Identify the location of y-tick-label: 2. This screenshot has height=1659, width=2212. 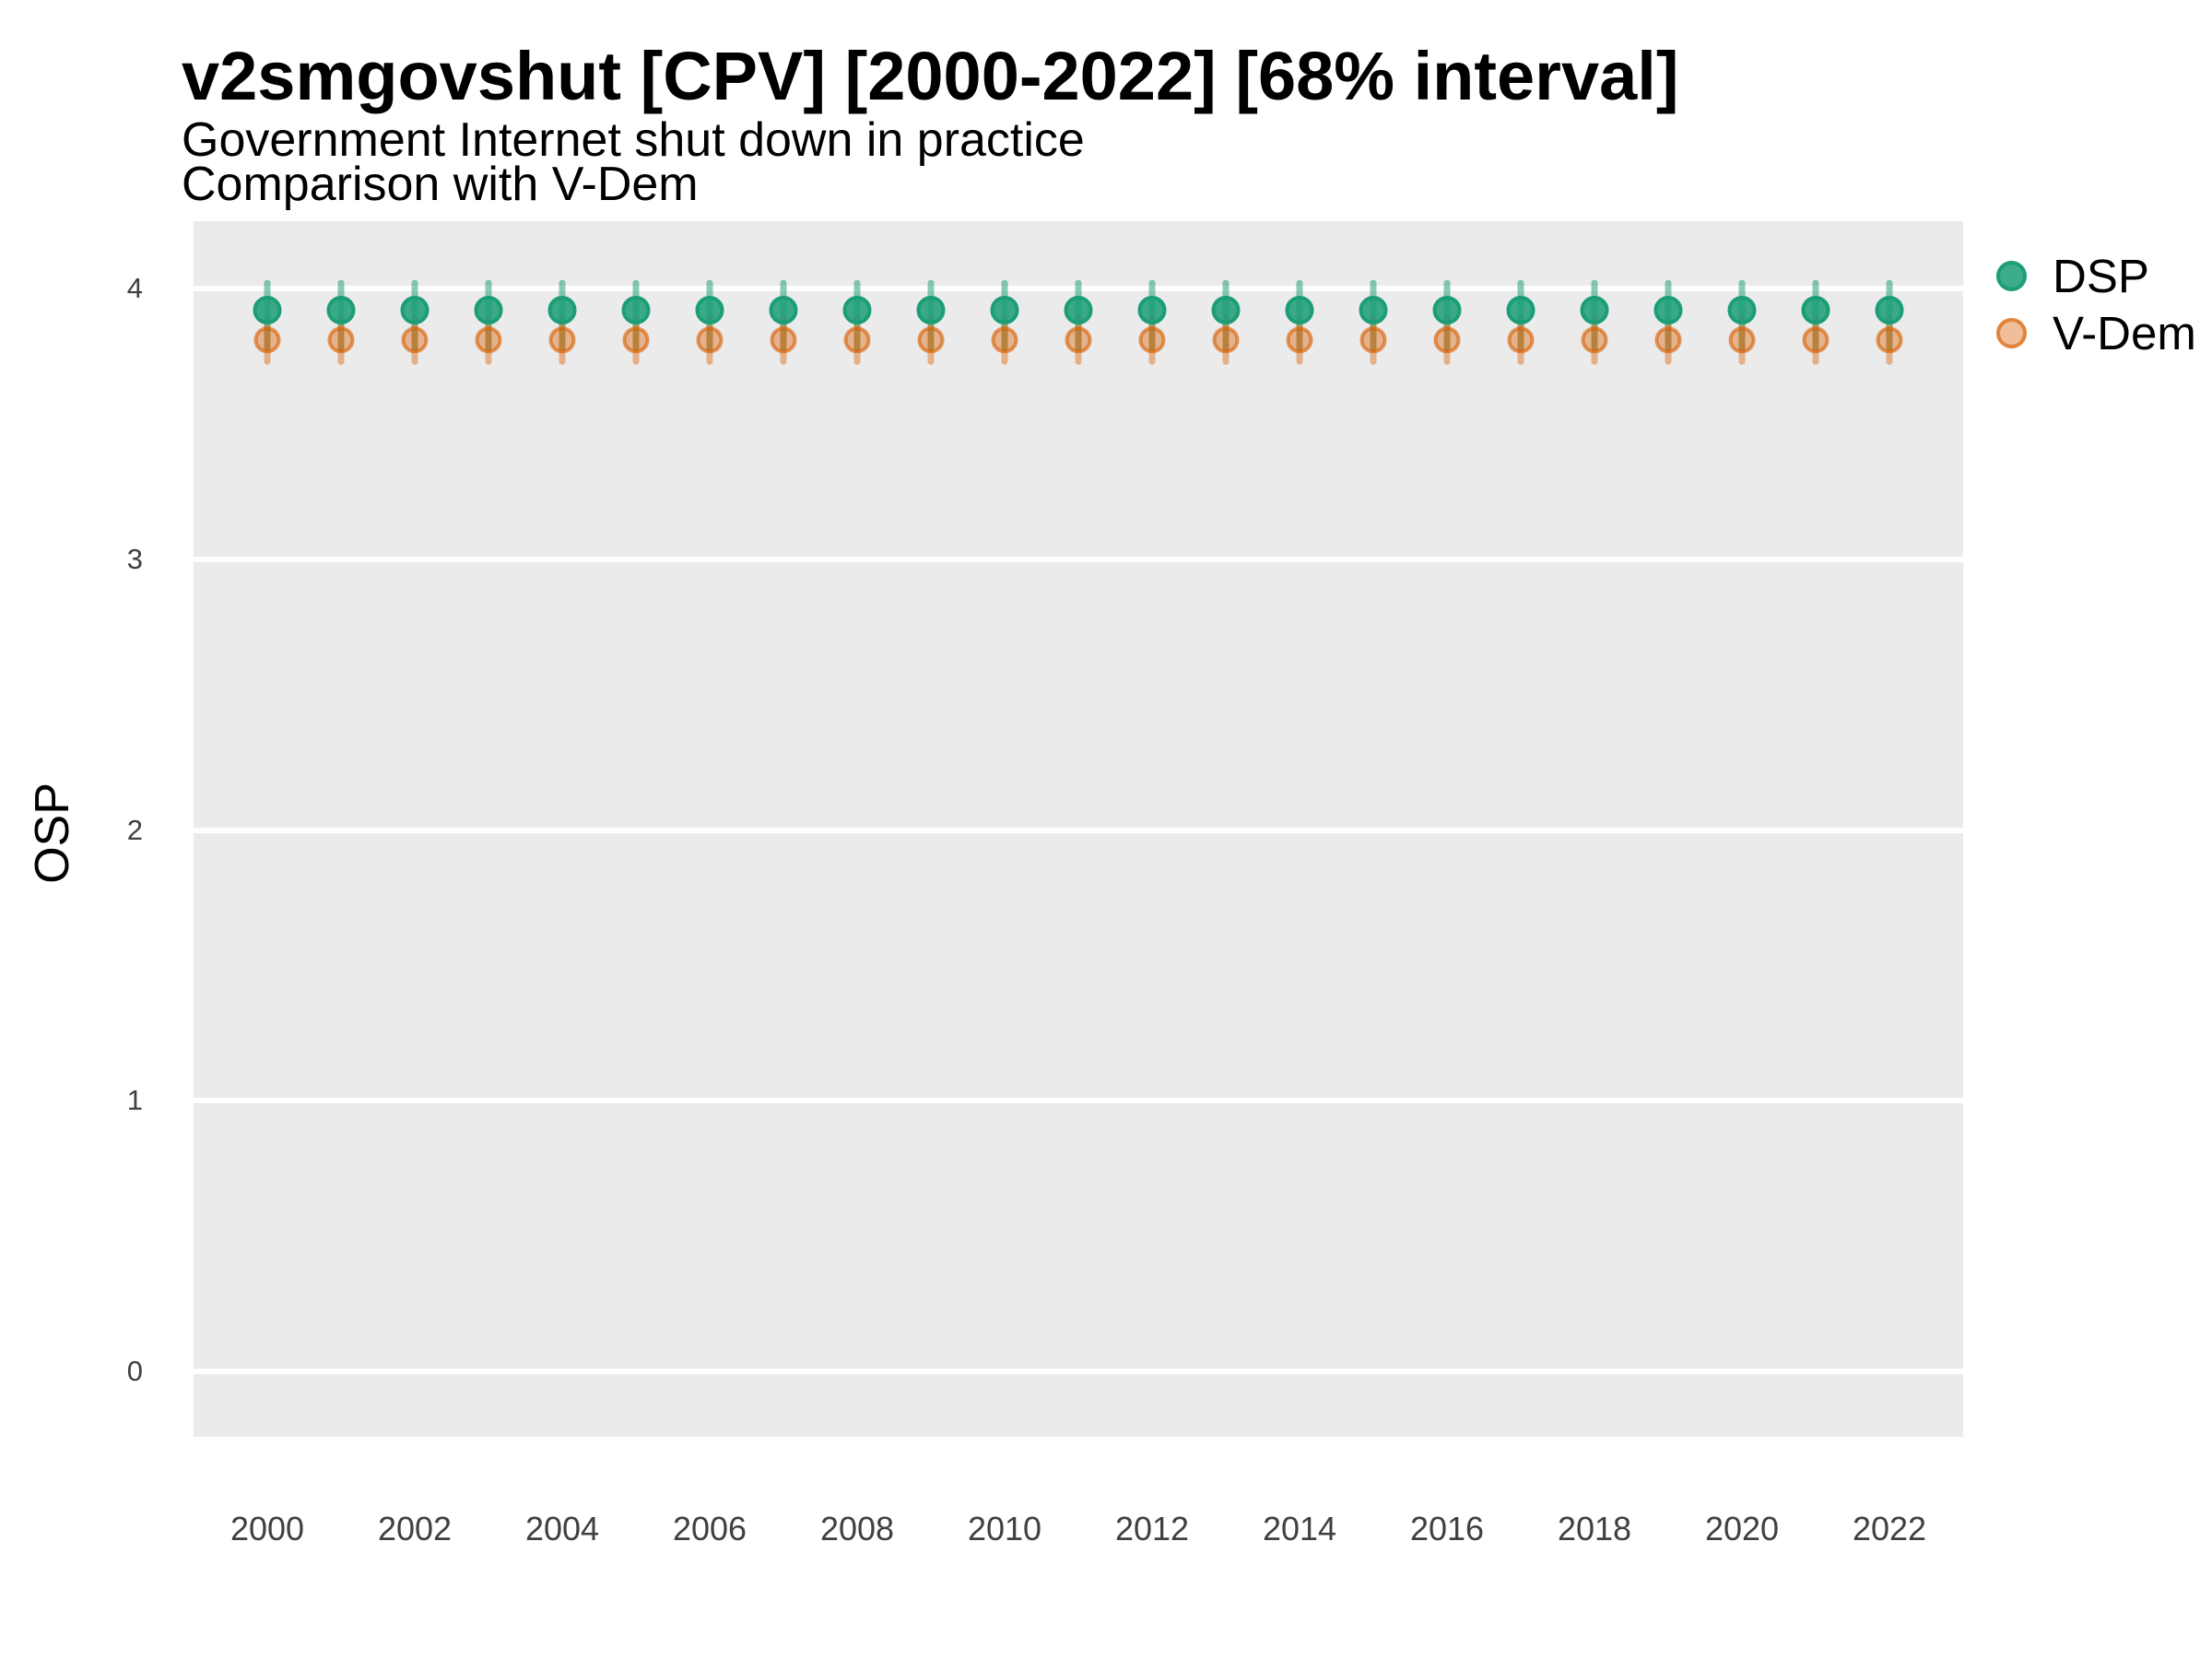
(134, 829).